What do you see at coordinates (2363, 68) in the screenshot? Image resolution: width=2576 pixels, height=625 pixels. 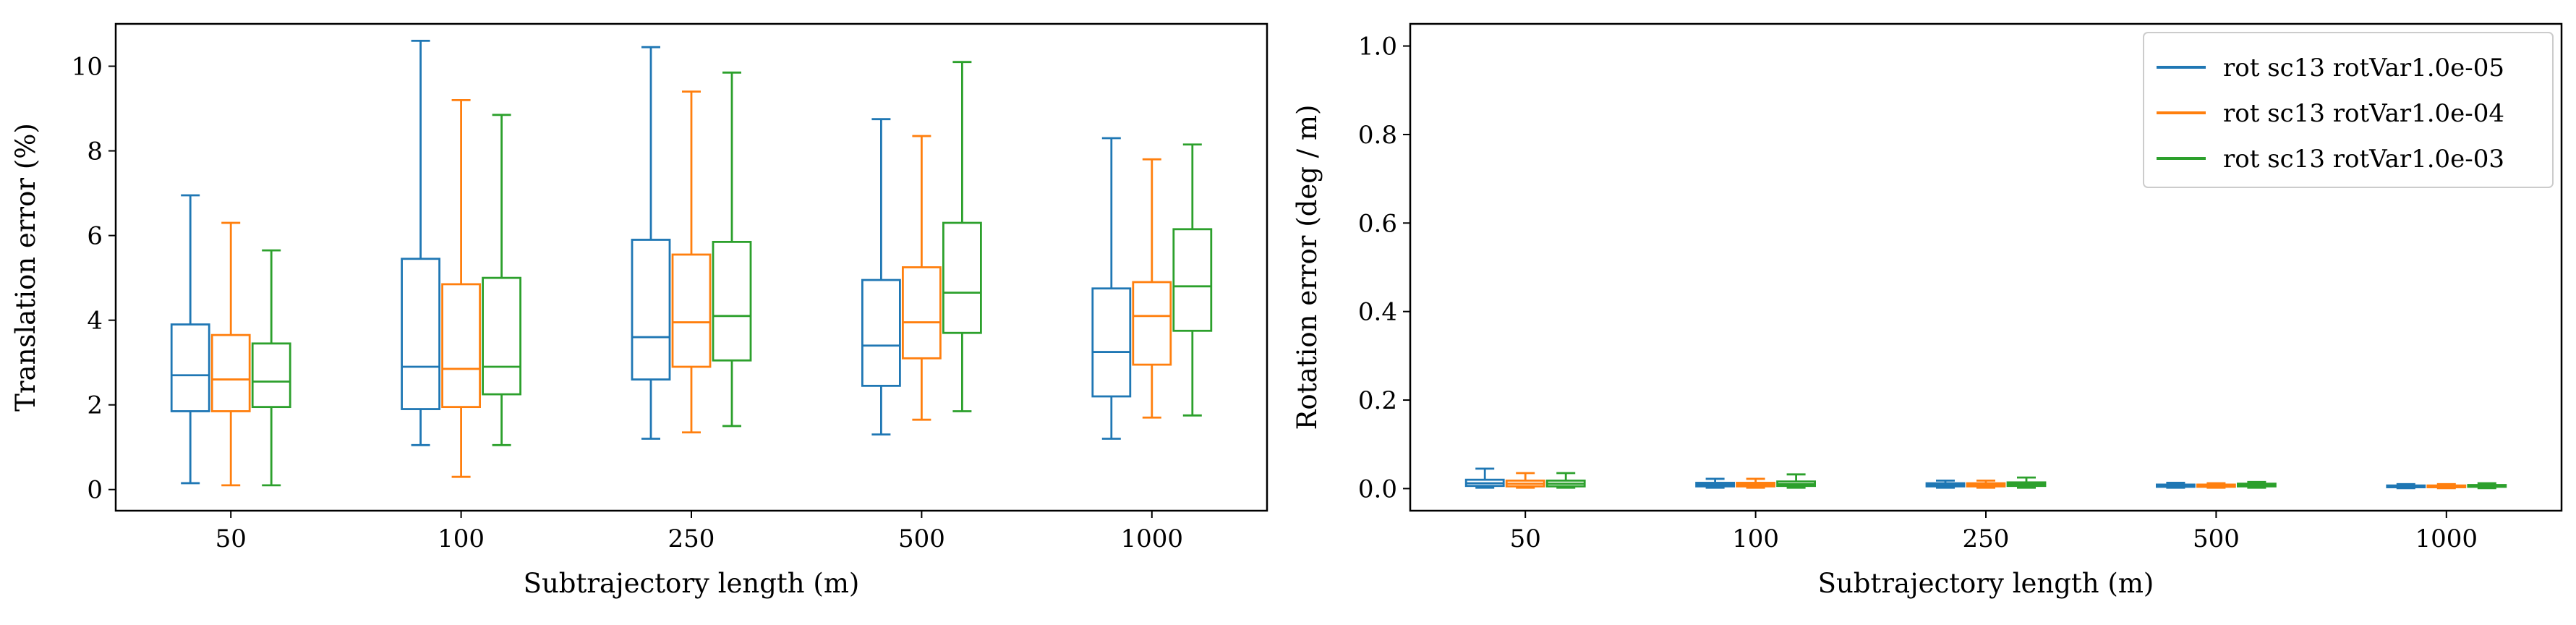 I see `legend-label: rot sc13 rotVar1.0e-05` at bounding box center [2363, 68].